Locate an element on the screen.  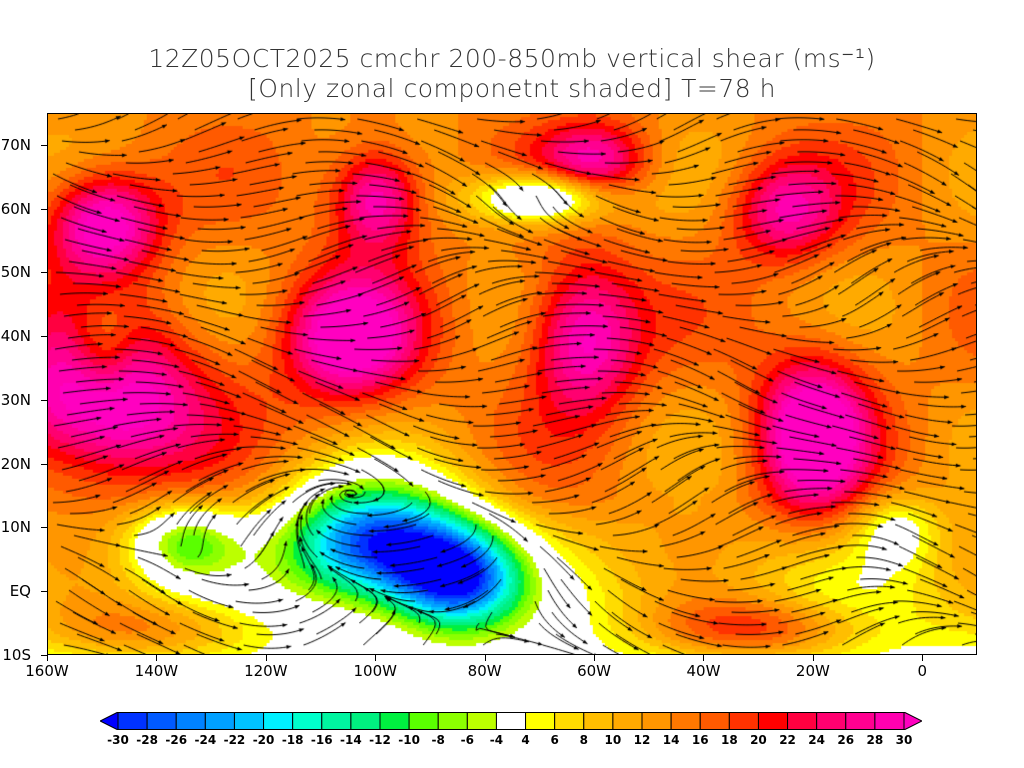
colorbar-label: -10 is located at coordinates (409, 740).